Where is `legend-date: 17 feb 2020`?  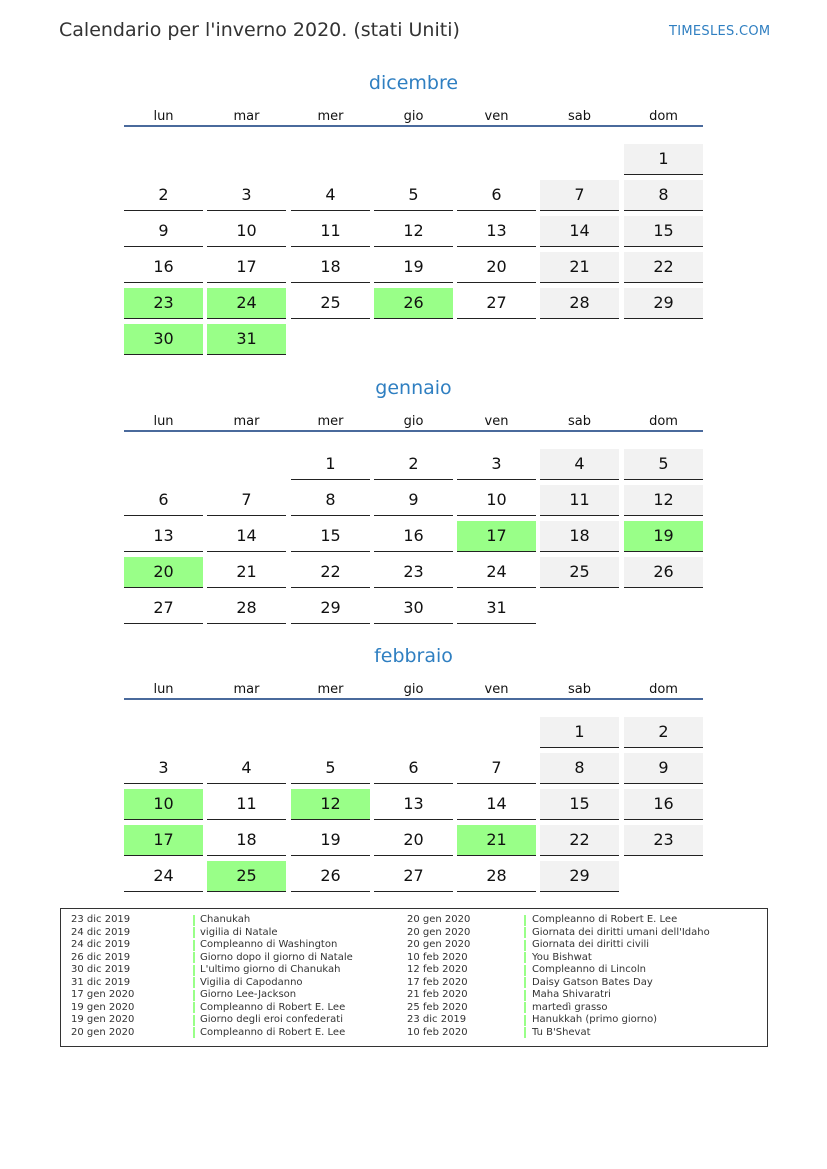 legend-date: 17 feb 2020 is located at coordinates (437, 982).